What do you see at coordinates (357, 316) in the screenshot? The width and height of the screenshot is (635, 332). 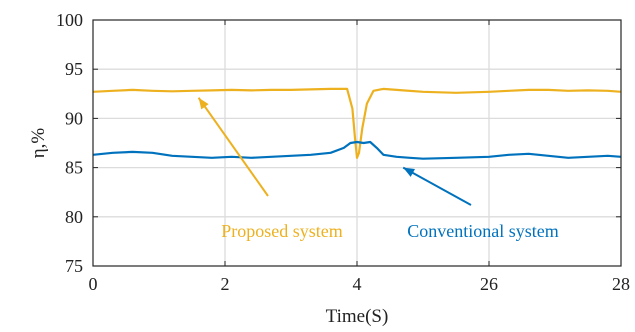 I see `x-axis-label: Time(S)` at bounding box center [357, 316].